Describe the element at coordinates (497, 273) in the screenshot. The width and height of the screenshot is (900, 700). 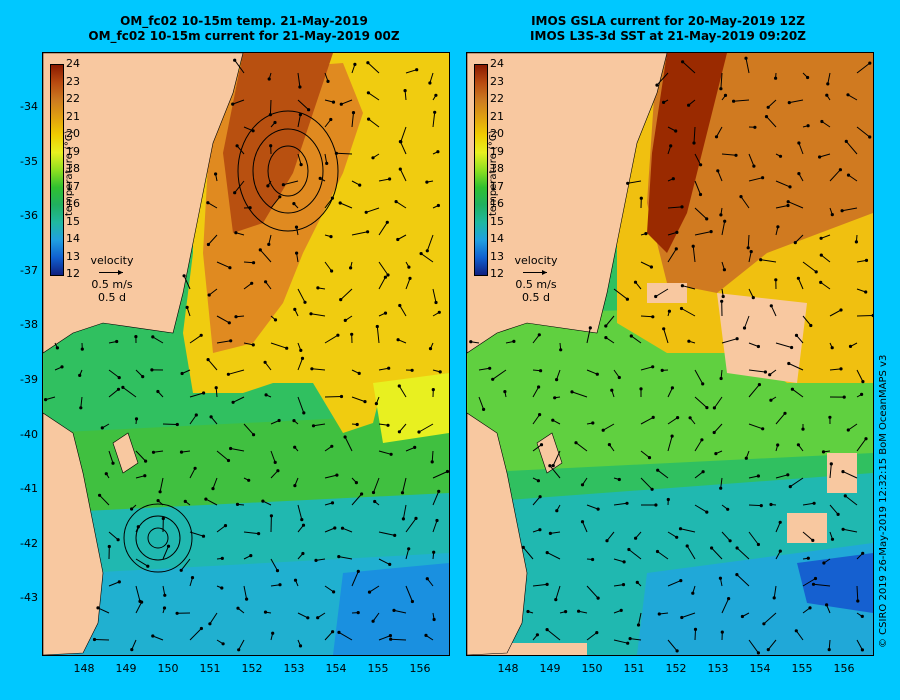
I see `colorbar-tick: 12` at that location.